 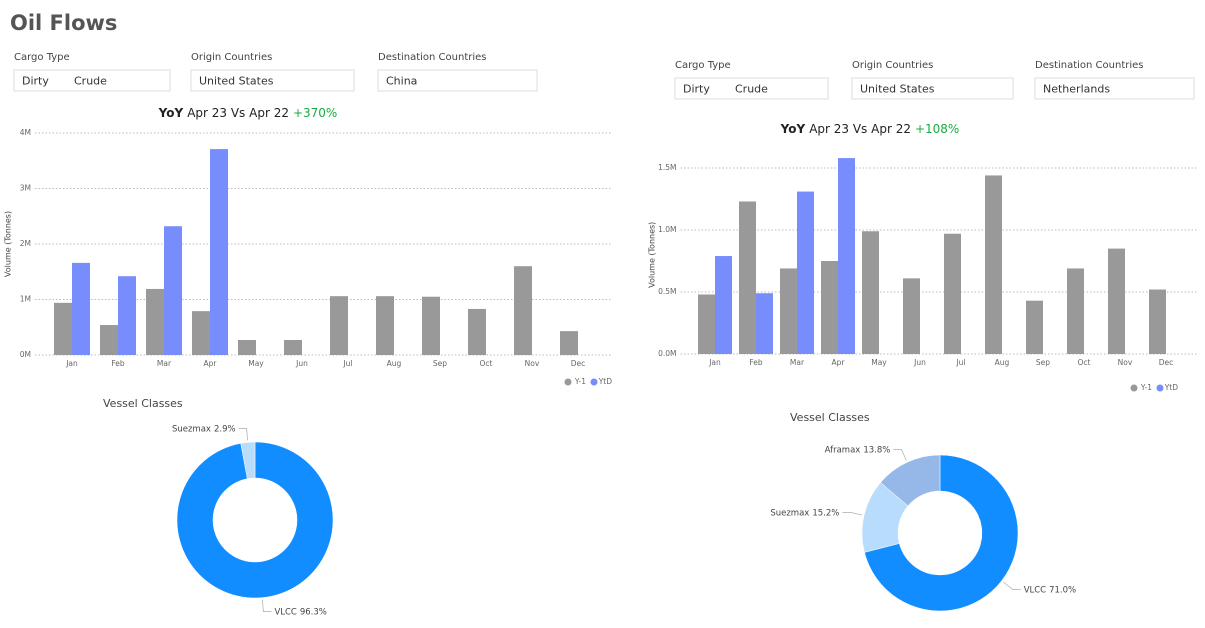 What do you see at coordinates (937, 129) in the screenshot?
I see `headline-change: +108%` at bounding box center [937, 129].